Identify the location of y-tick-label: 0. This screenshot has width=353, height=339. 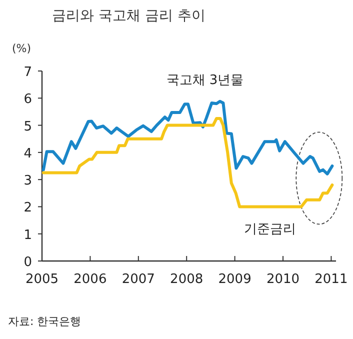
(28, 262).